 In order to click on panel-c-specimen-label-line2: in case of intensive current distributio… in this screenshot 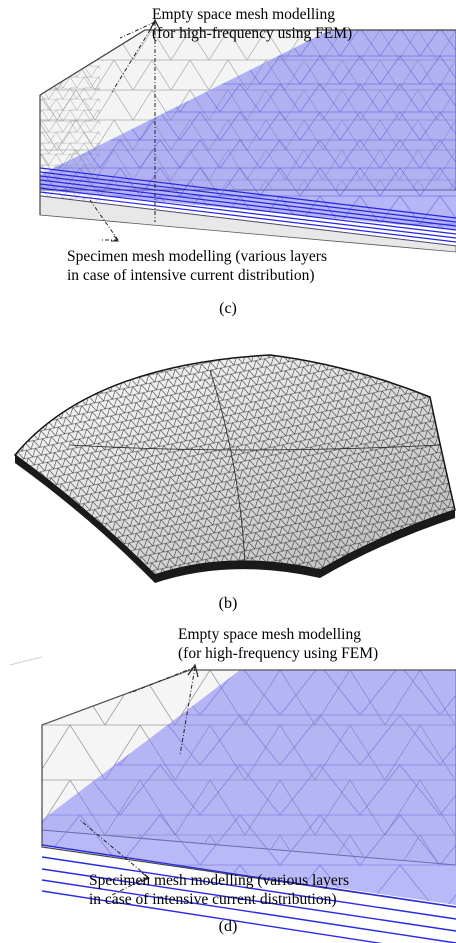, I will do `click(191, 275)`.